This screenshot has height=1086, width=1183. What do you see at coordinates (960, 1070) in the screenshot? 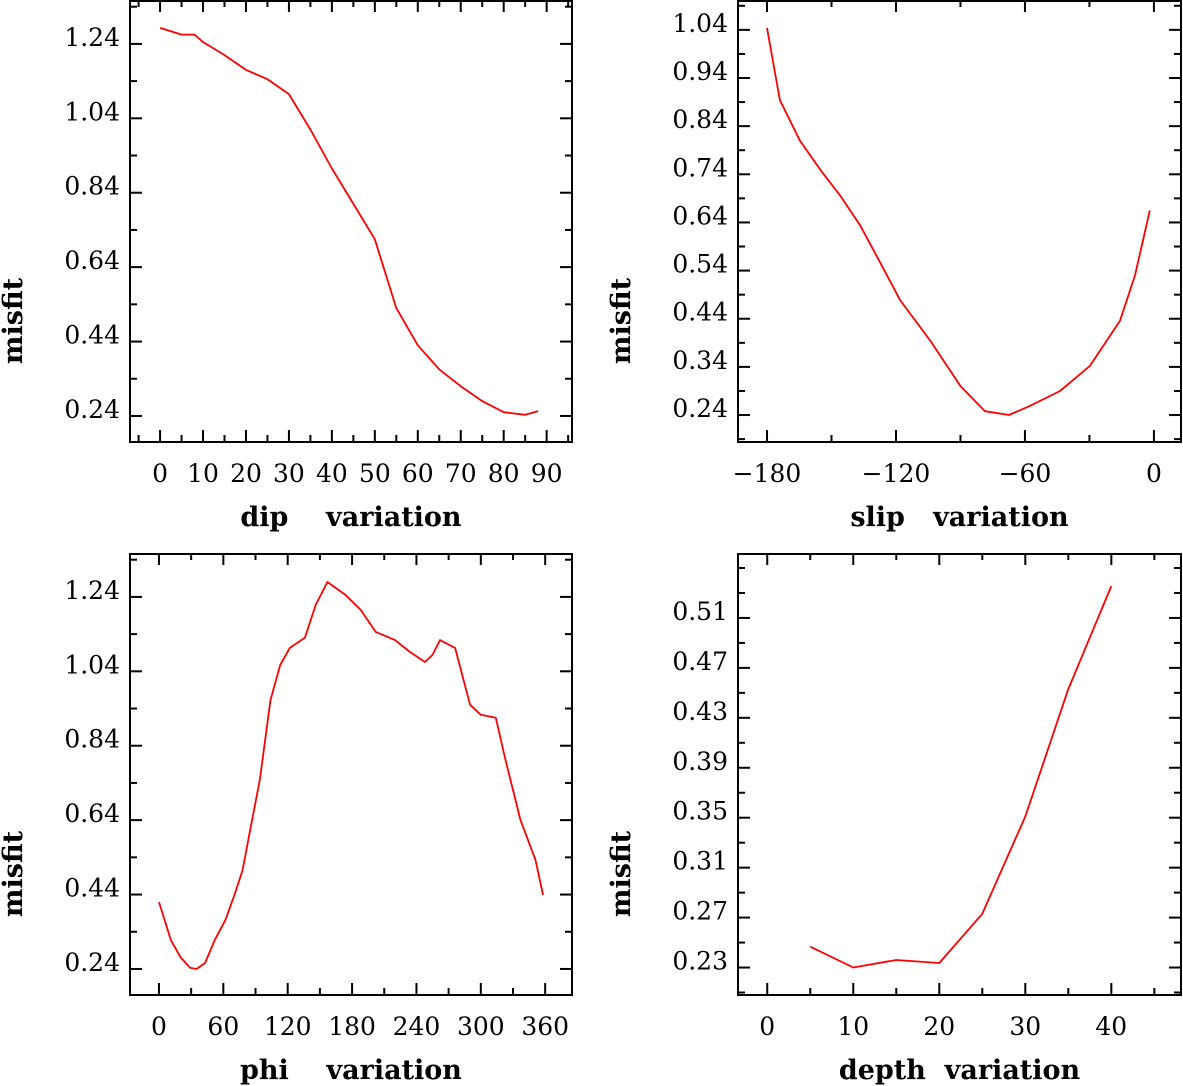
I see `depth-x-axis-title: depth variation` at bounding box center [960, 1070].